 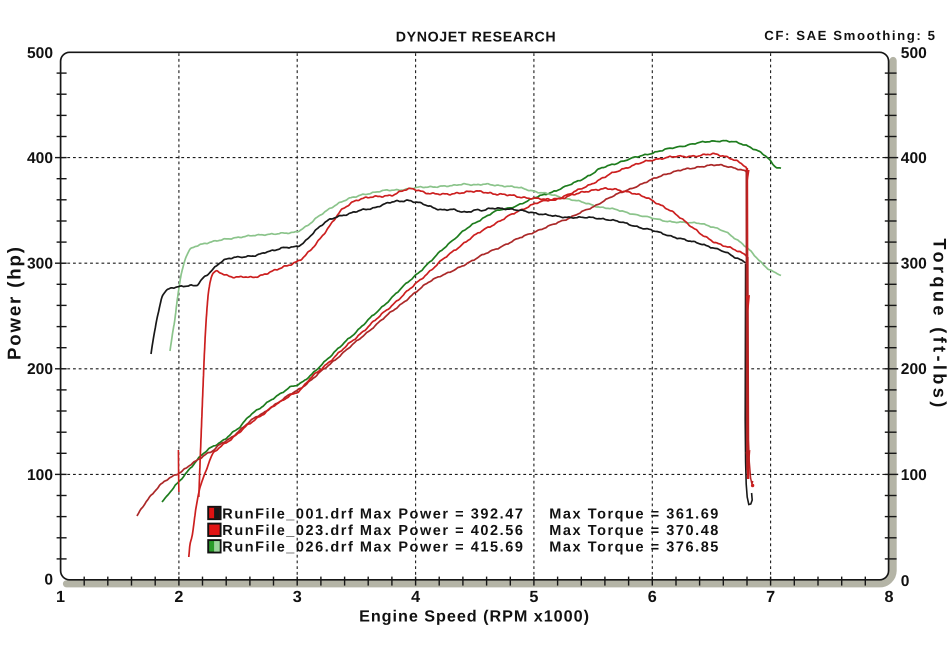 I want to click on svg-text:RunFile_001.drf Max Power = 39: RunFile_001.drf Max Power = 392.47, so click(x=373, y=515).